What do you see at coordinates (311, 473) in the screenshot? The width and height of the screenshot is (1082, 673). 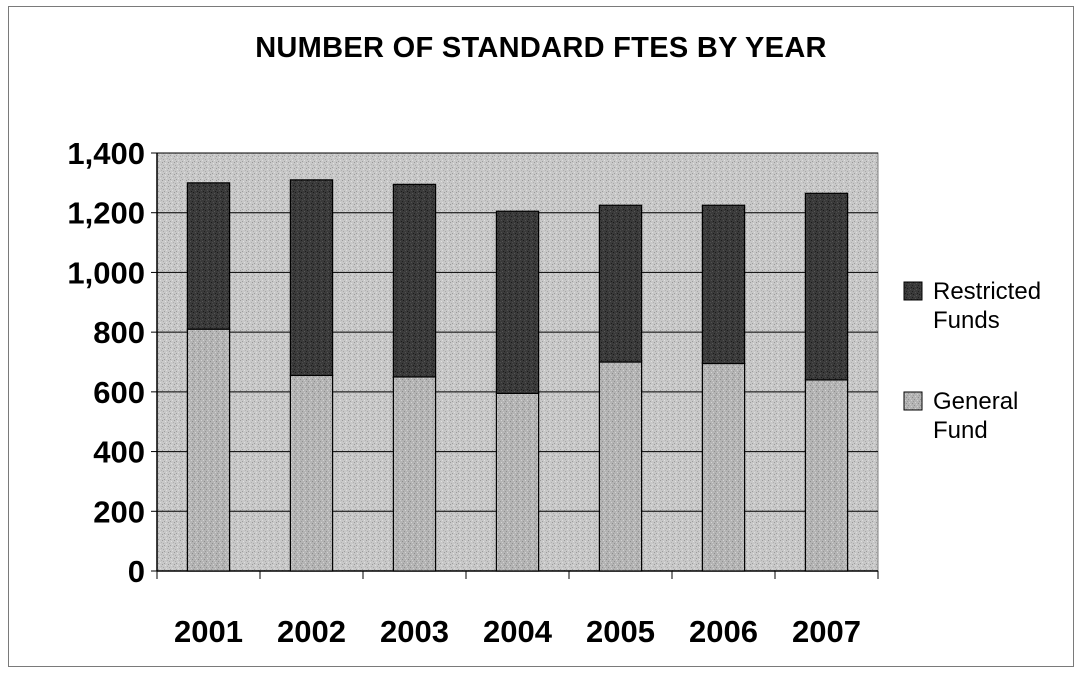 I see `bar-general-fund-2002` at bounding box center [311, 473].